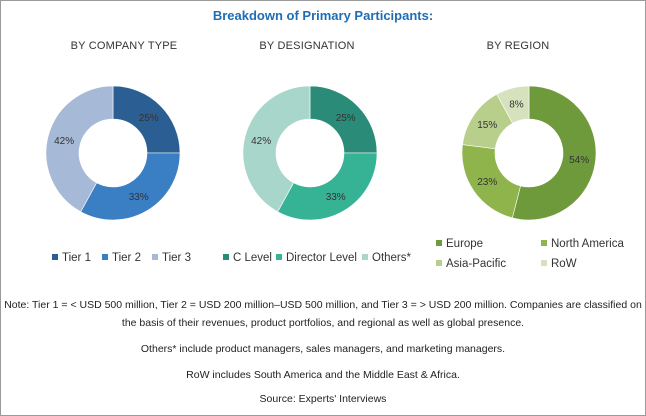  I want to click on legend-item-asia-pacific: Asia-Pacific, so click(471, 264).